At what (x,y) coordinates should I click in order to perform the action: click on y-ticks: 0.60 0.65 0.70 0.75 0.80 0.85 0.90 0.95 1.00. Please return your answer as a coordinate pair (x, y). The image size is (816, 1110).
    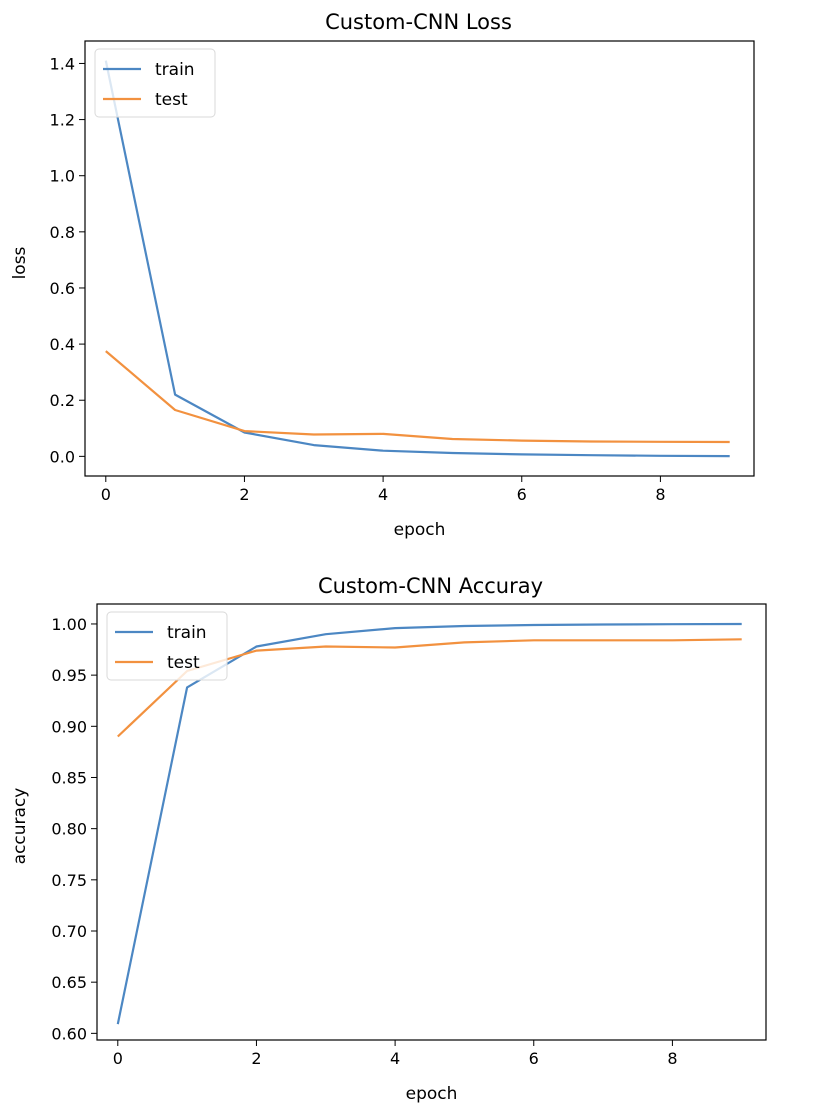
    Looking at the image, I should click on (74, 829).